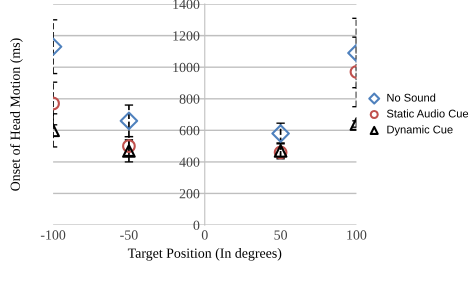 The height and width of the screenshot is (290, 474). I want to click on y-tick-label: 1400, so click(186, 5).